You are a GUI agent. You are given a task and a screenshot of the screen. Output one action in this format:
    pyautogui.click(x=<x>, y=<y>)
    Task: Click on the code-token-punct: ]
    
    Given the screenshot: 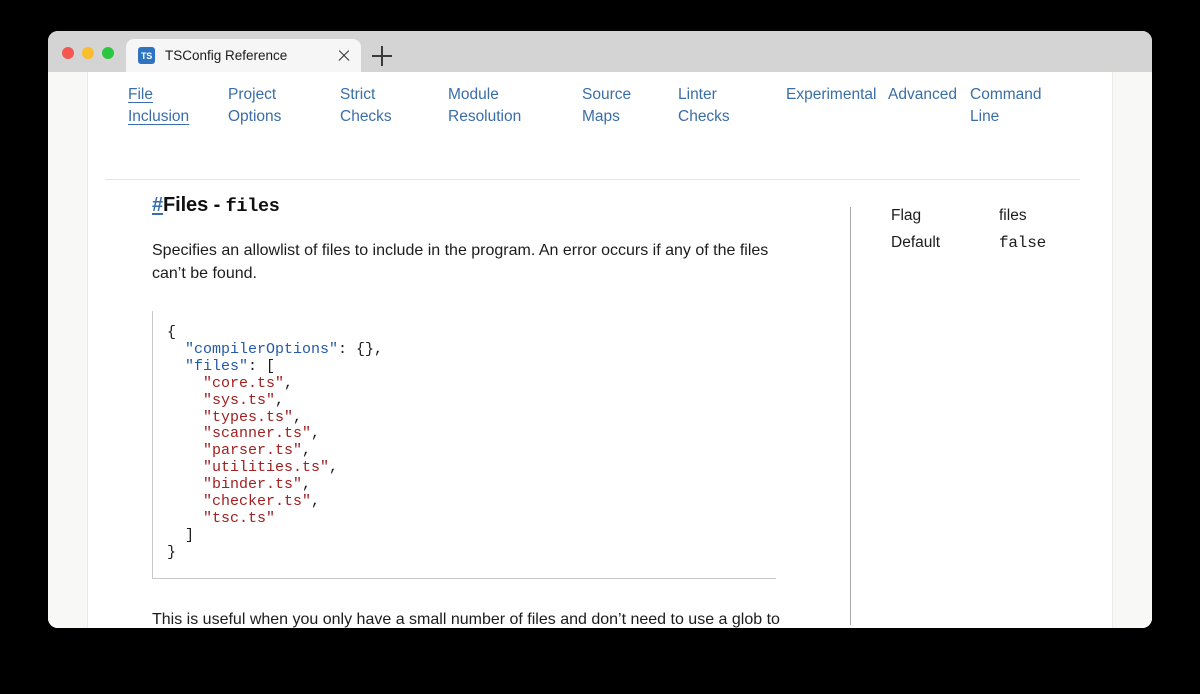 What is the action you would take?
    pyautogui.click(x=190, y=535)
    